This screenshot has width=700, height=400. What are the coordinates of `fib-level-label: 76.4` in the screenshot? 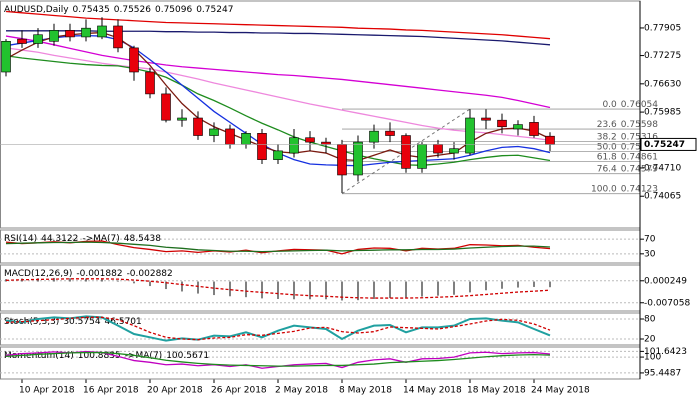 It's located at (607, 169).